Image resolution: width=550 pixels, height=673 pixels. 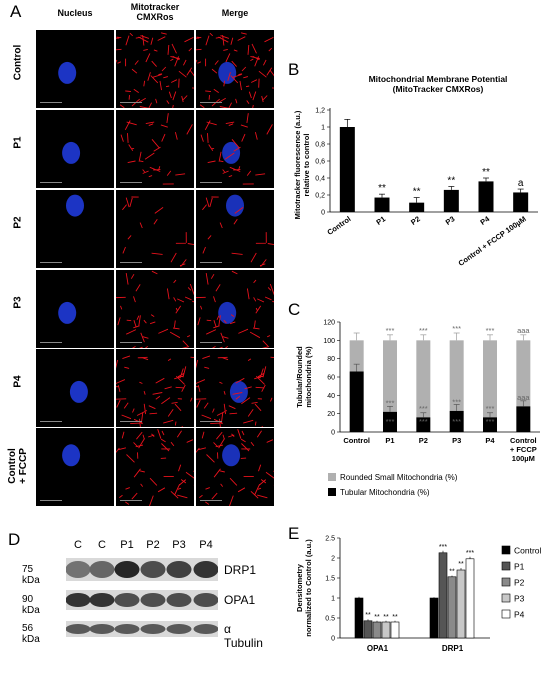 I want to click on row-label: P3, so click(x=18, y=302).